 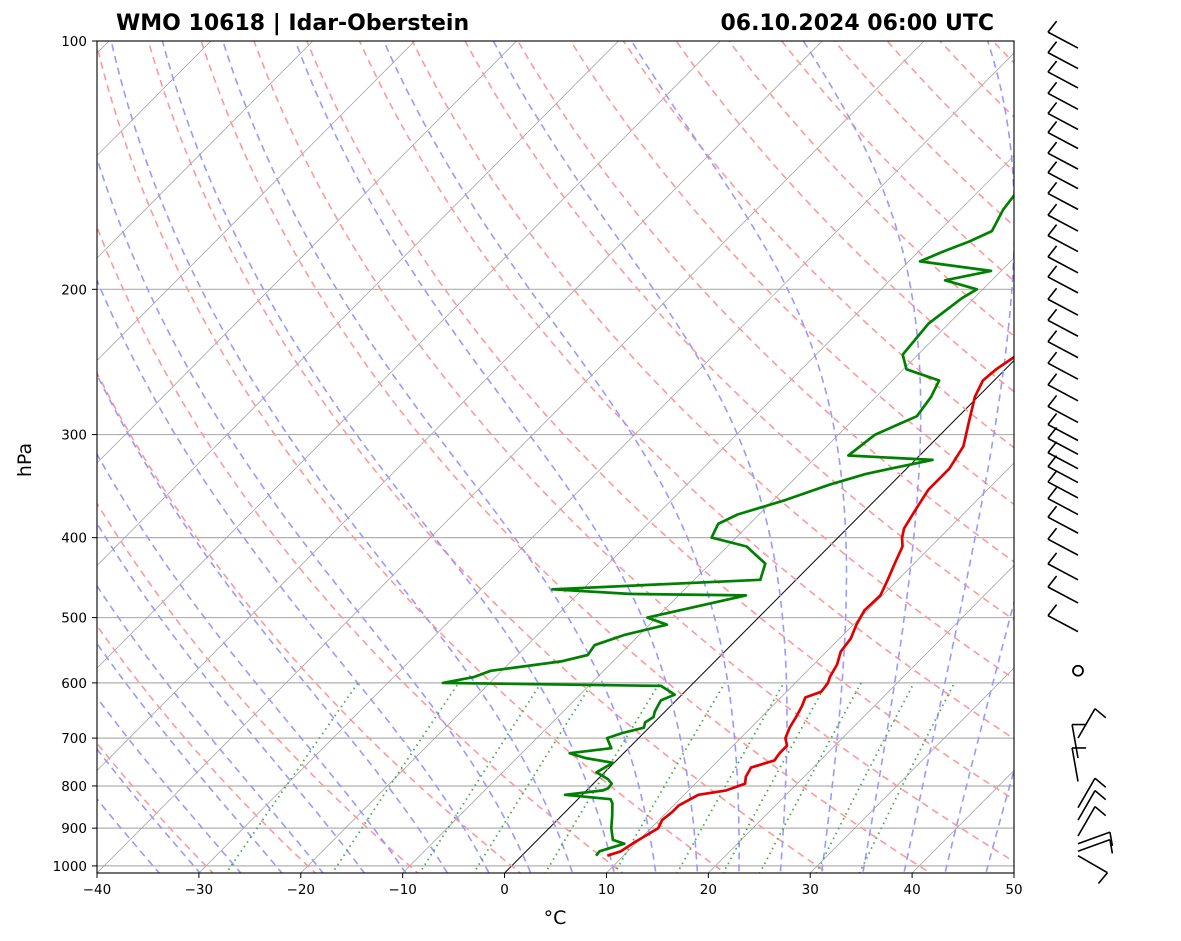 I want to click on y-tick-label: 400, so click(x=74, y=539).